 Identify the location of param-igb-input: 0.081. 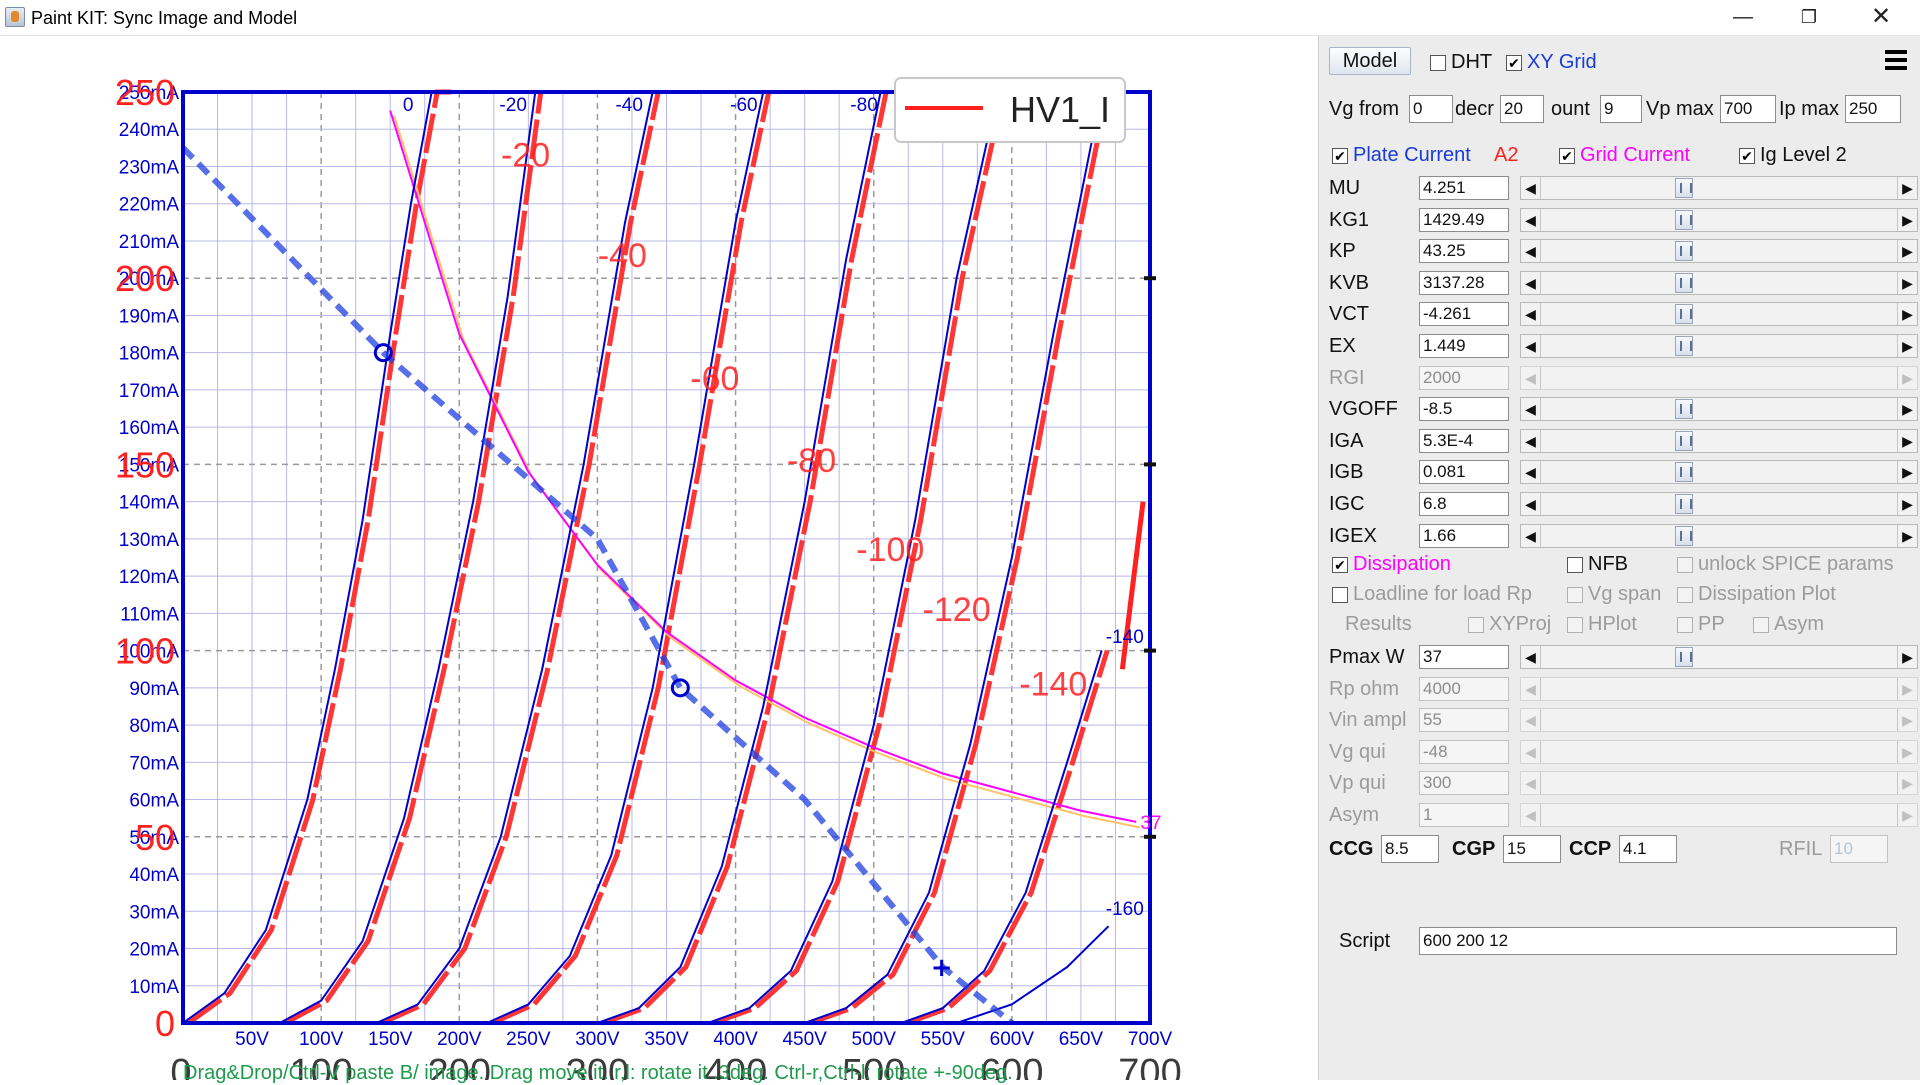
(1464, 472).